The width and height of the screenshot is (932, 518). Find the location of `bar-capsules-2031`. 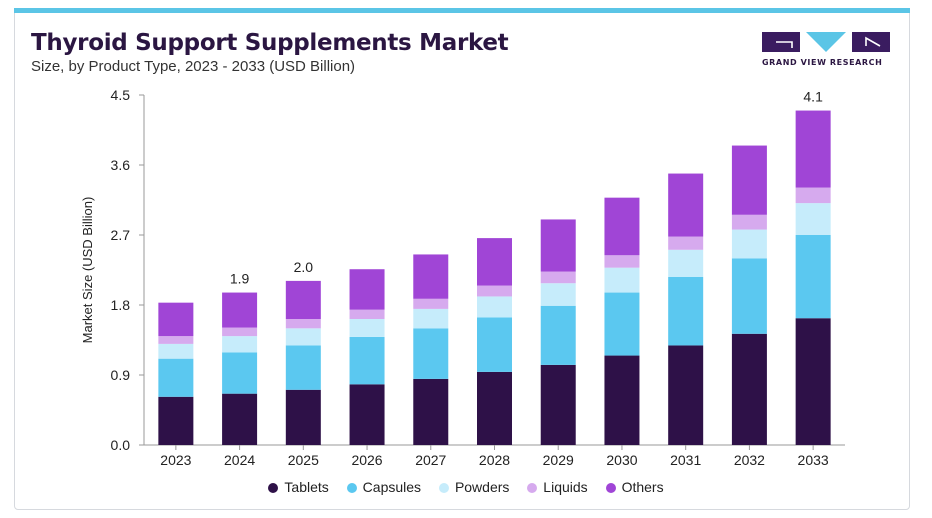

bar-capsules-2031 is located at coordinates (686, 311).